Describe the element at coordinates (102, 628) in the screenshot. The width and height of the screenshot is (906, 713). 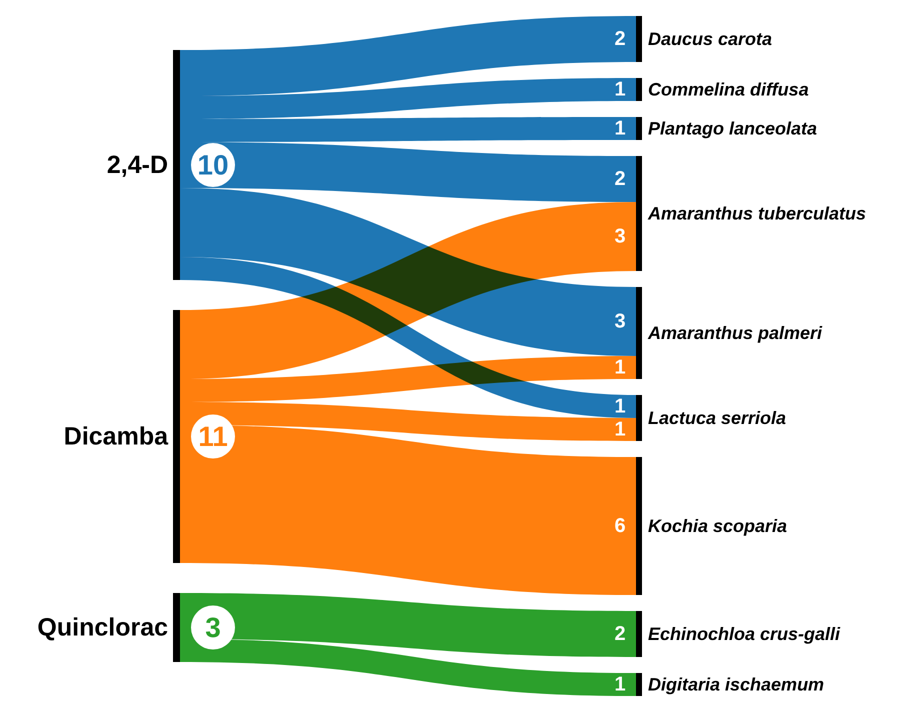
I see `series-label: Quinclorac` at that location.